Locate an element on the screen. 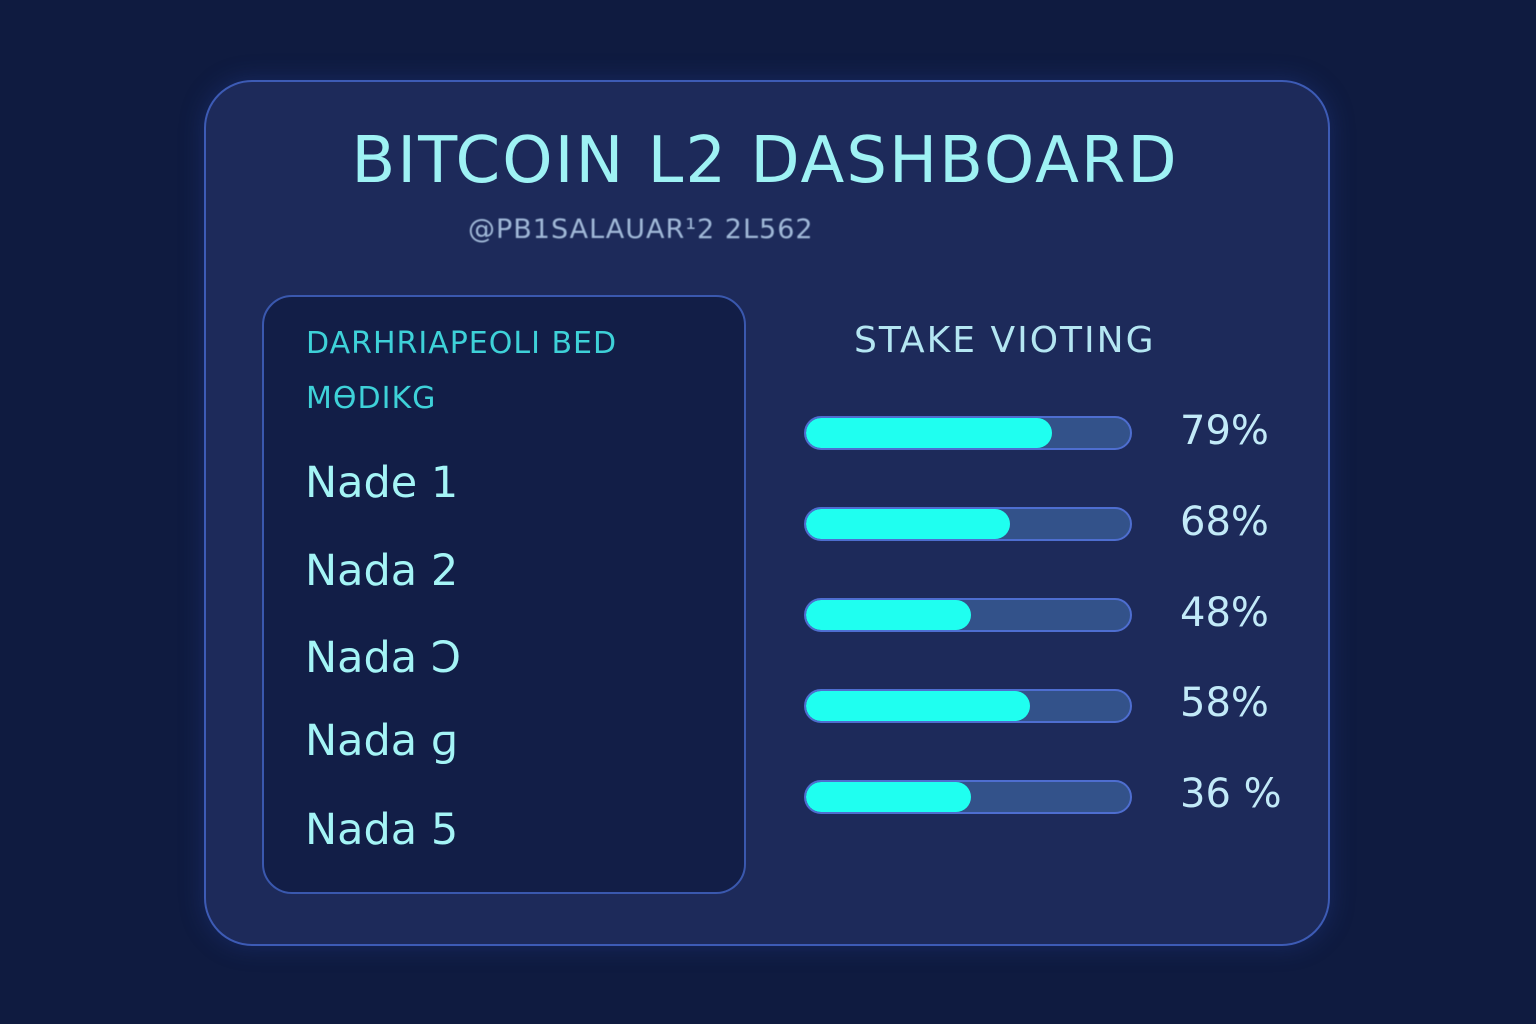  node-list-item-4: Nada ɡ is located at coordinates (382, 741).